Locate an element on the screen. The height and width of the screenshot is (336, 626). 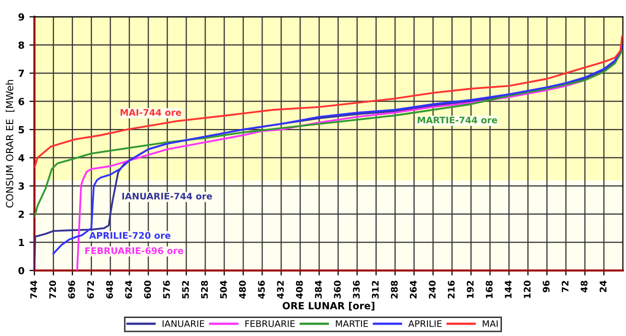
x-tick-label: 336 is located at coordinates (356, 289).